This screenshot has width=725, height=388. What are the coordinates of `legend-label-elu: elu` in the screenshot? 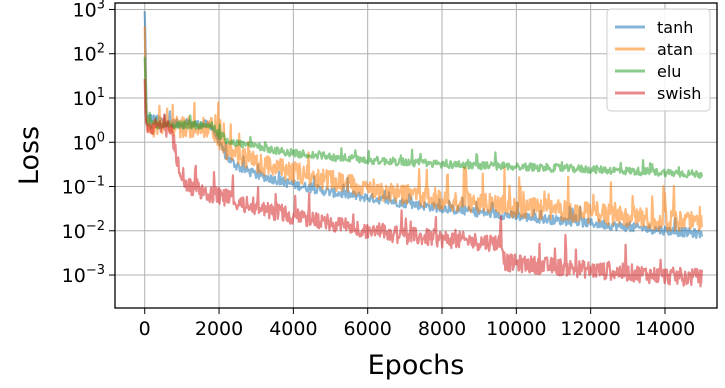 It's located at (669, 71).